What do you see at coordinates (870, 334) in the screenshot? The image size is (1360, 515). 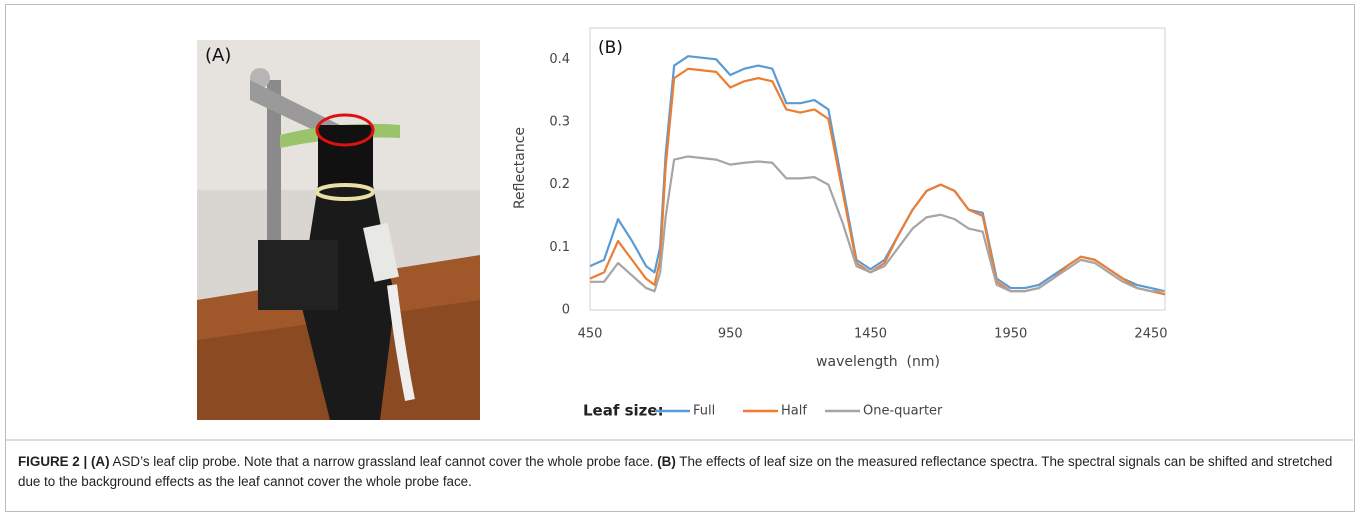 I see `x-tick-label: 1450` at bounding box center [870, 334].